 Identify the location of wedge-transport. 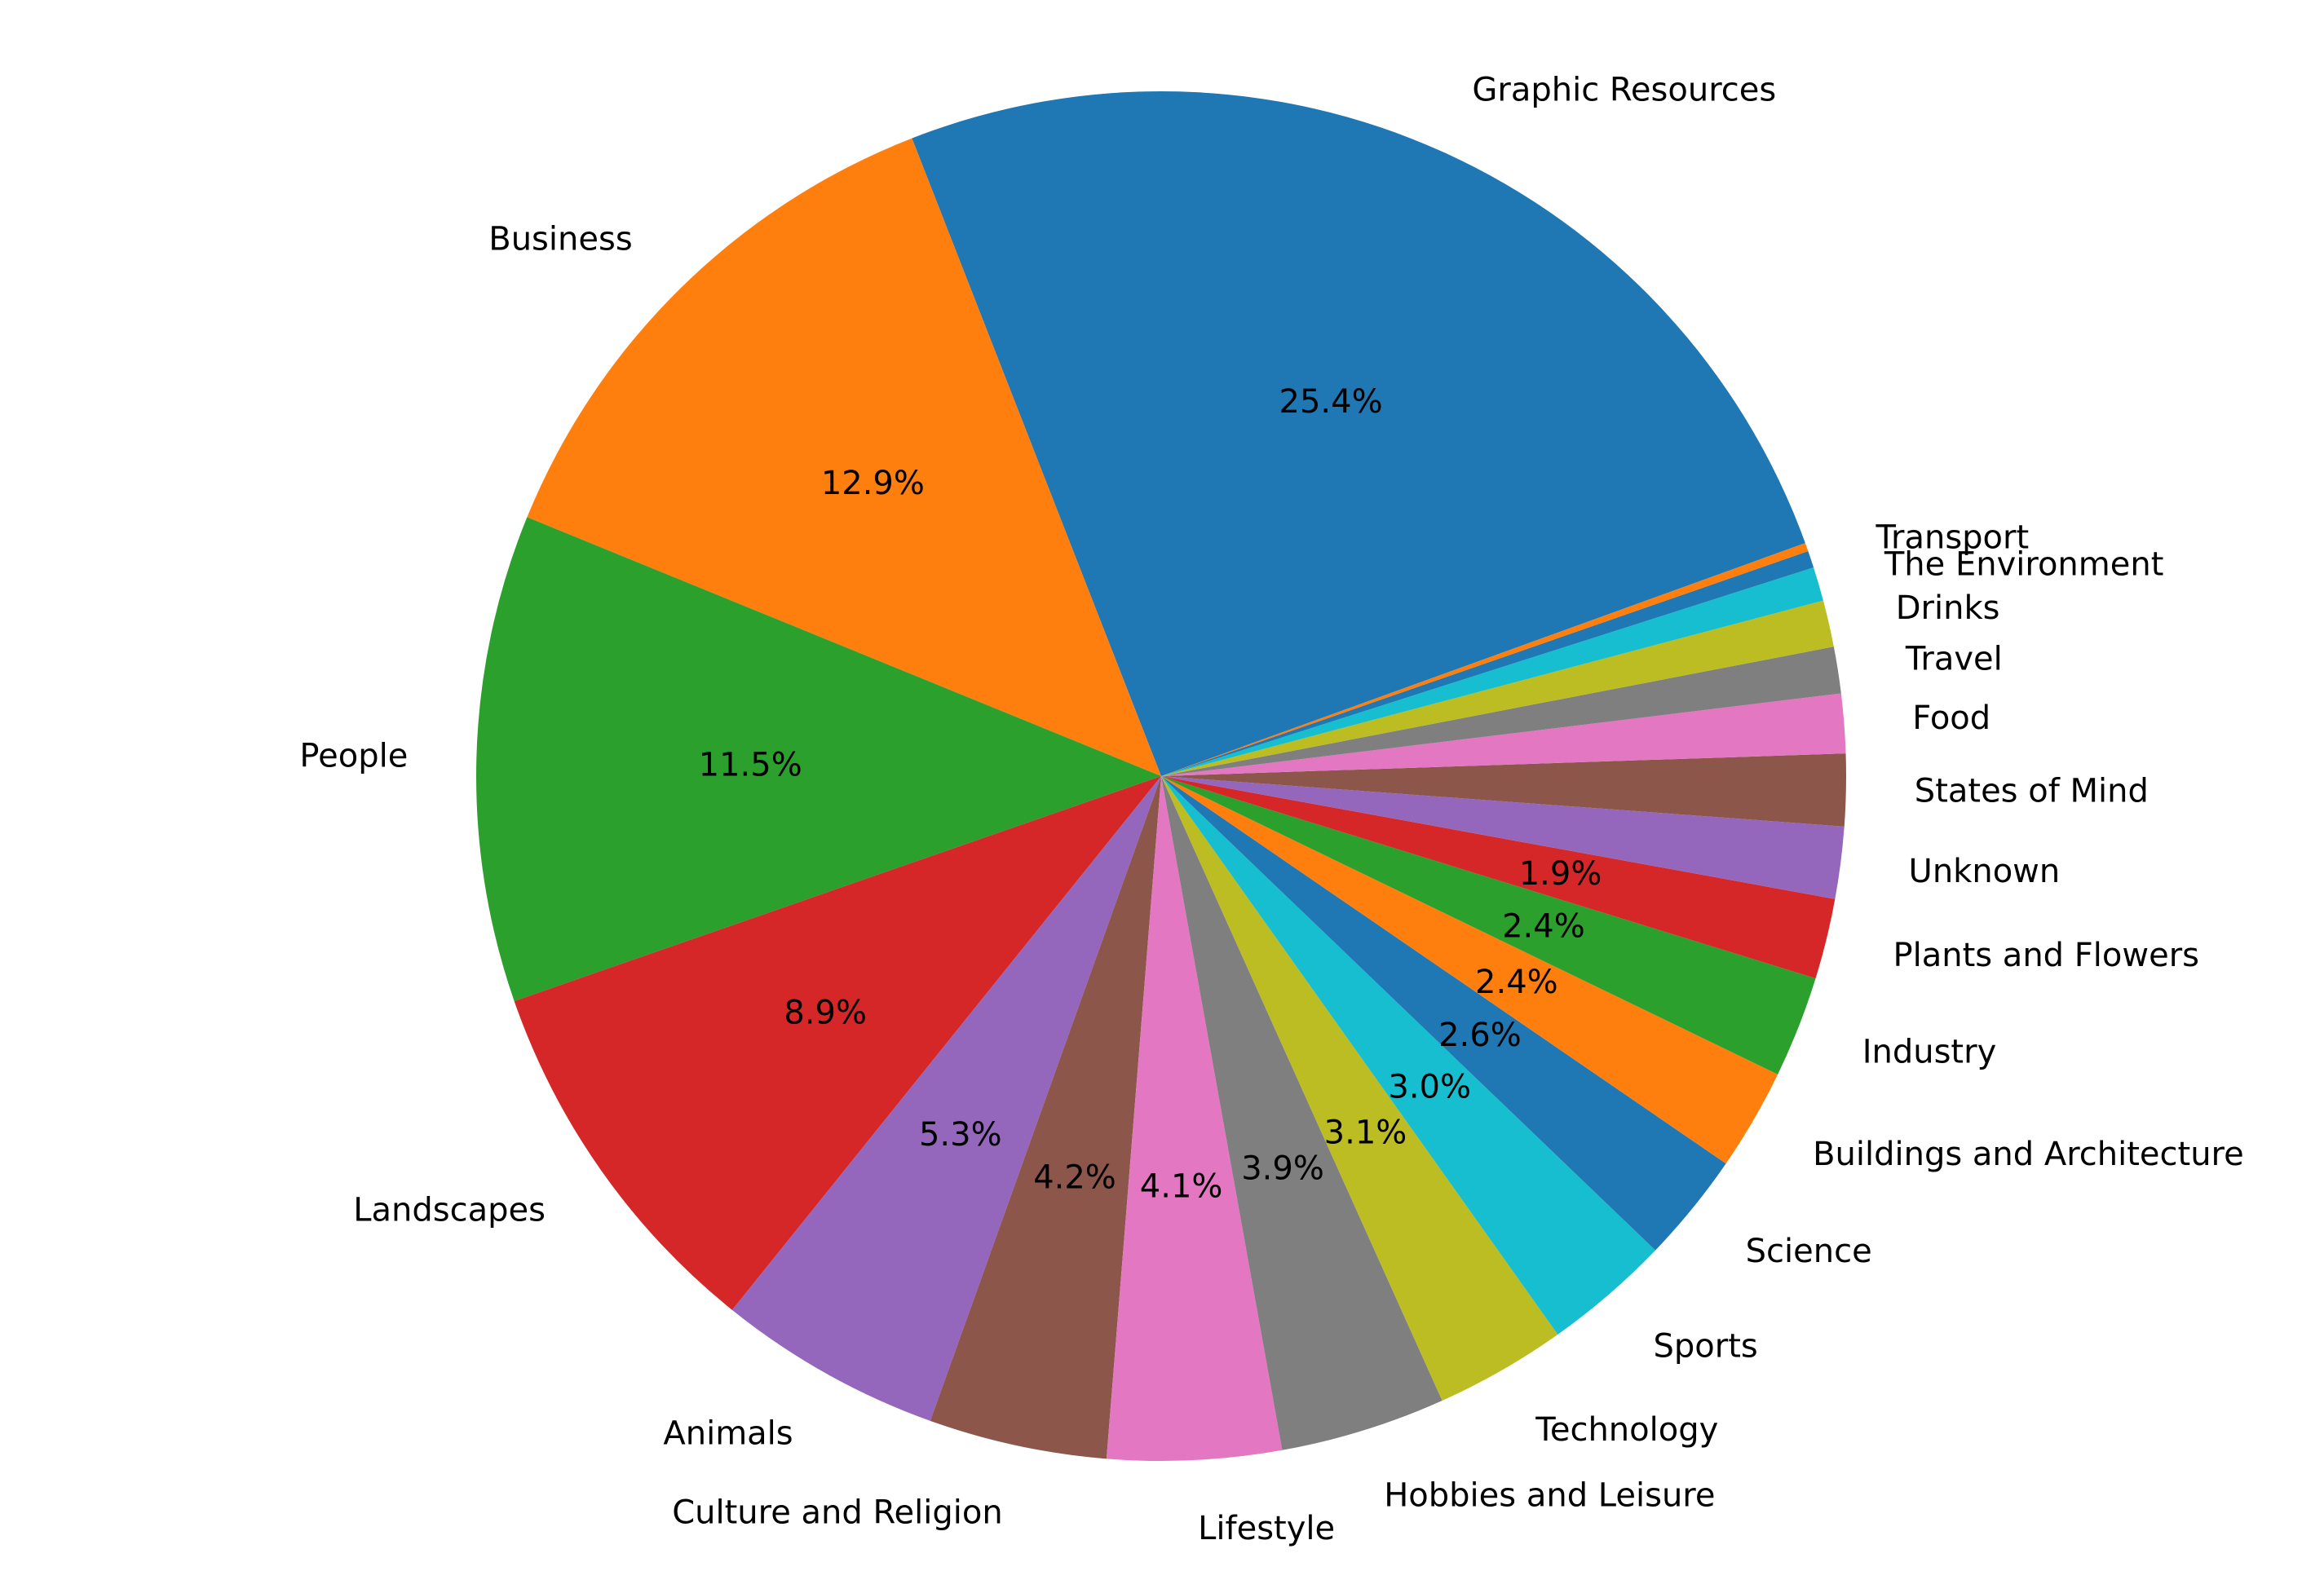
(1488, 663).